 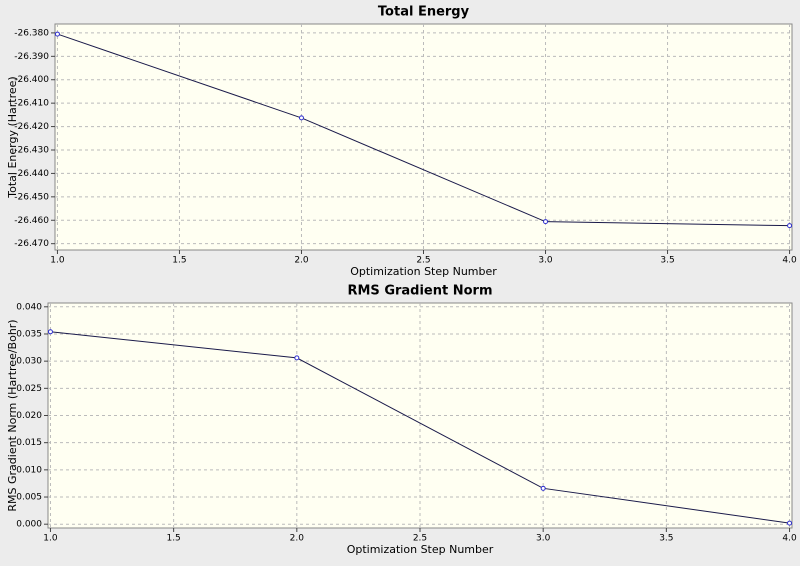 What do you see at coordinates (29, 443) in the screenshot?
I see `y-tick-label: 0.015` at bounding box center [29, 443].